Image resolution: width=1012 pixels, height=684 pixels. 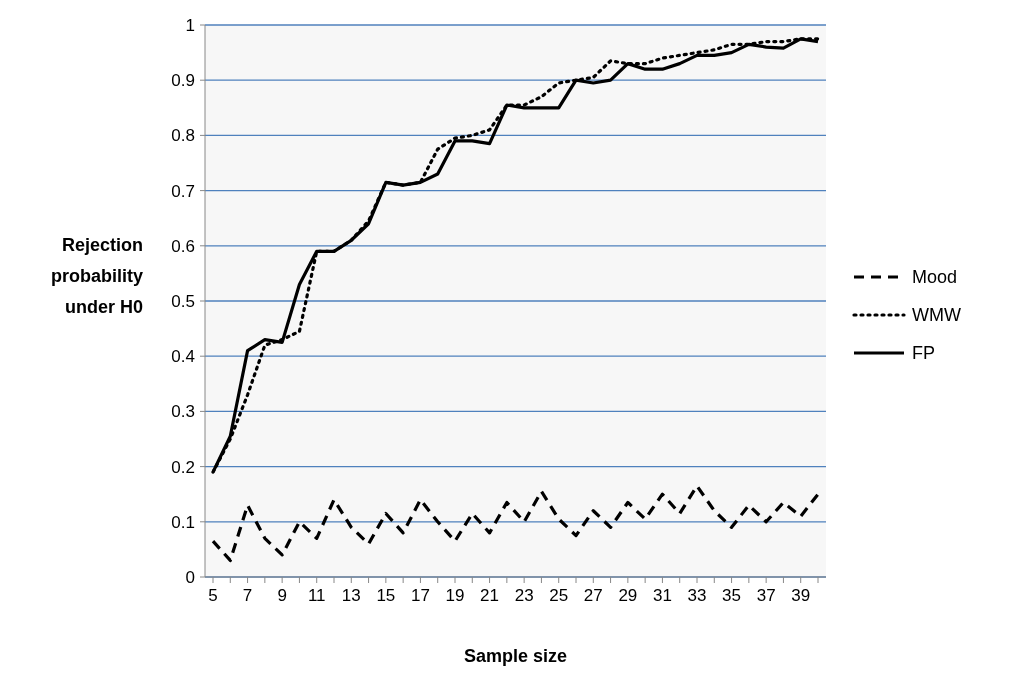 What do you see at coordinates (190, 25) in the screenshot?
I see `y-tick-label: 1` at bounding box center [190, 25].